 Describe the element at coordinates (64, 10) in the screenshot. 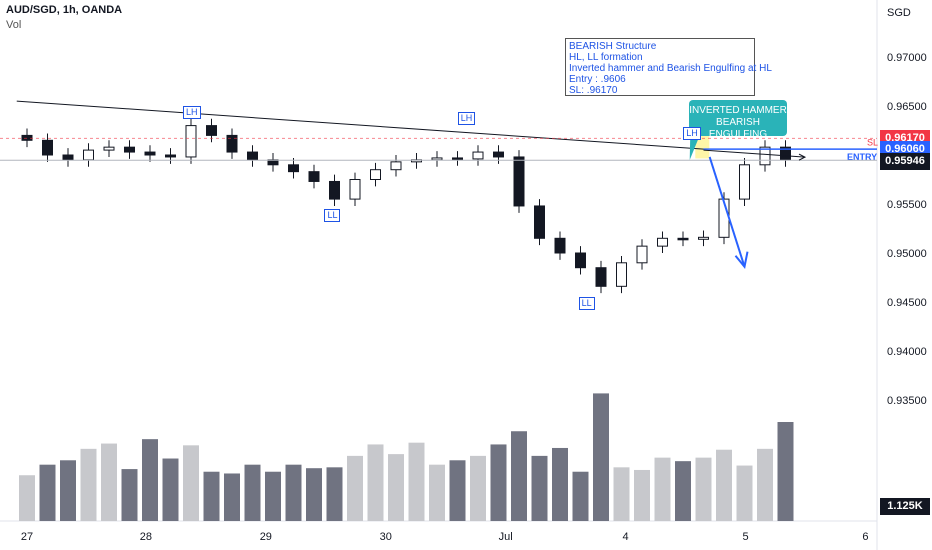

I see `symbol-title: AUD/SGD, 1h, OANDA` at that location.